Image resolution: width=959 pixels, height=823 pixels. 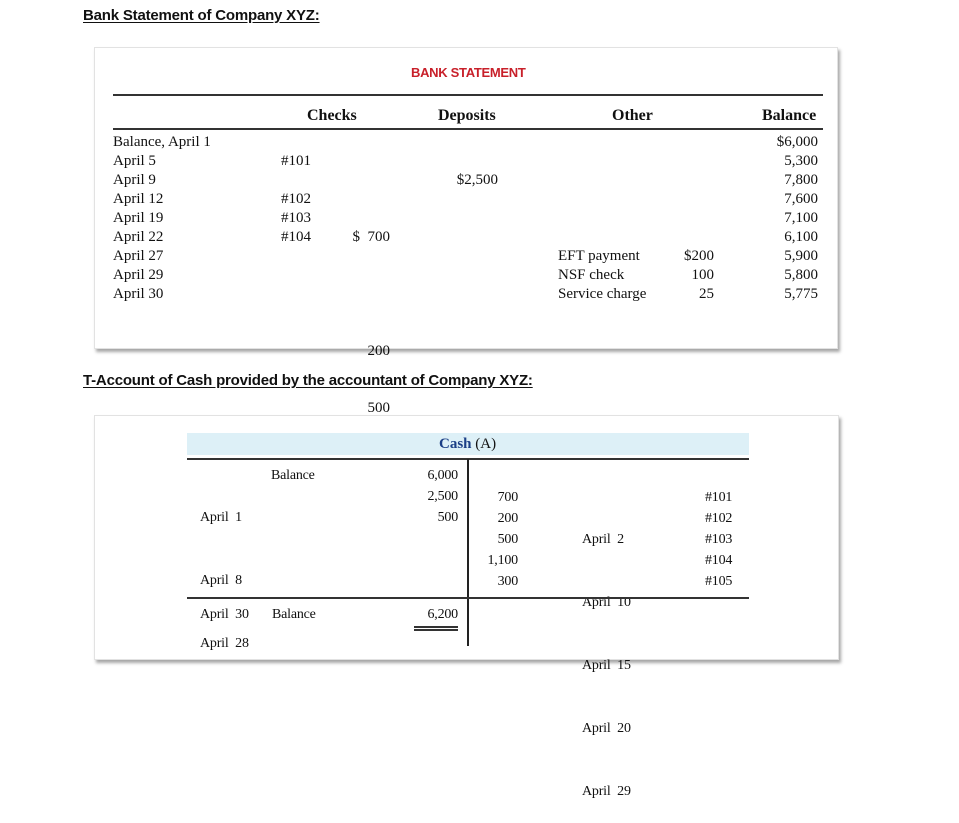 I want to click on check-amount: $ 700, so click(x=371, y=237).